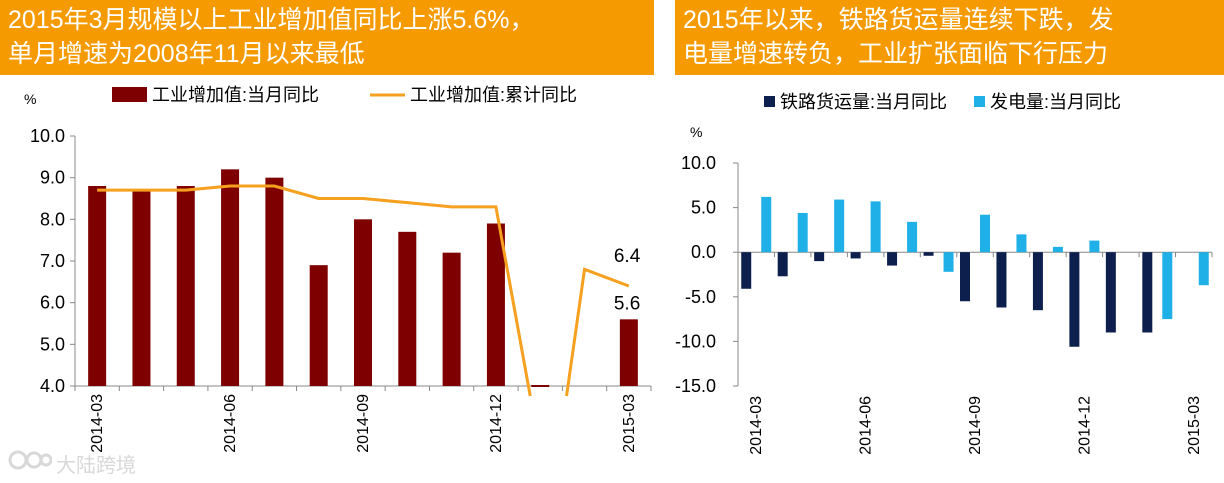  Describe the element at coordinates (30, 463) in the screenshot. I see `watermark-logo-icon` at that location.